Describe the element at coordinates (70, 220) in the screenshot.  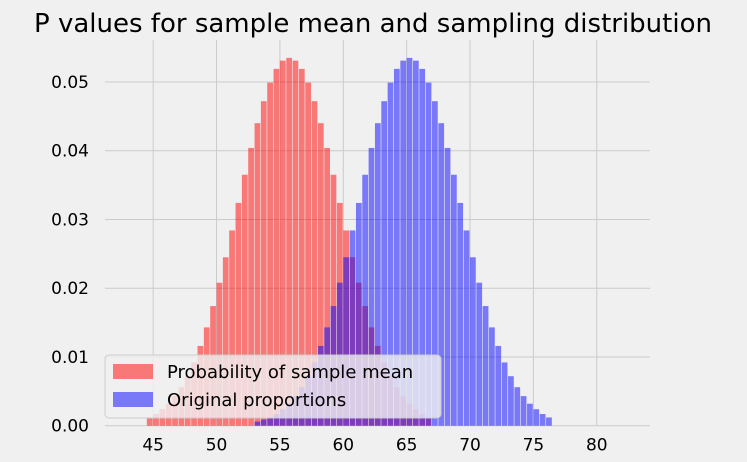
I see `y-tick-label: 0.03` at that location.